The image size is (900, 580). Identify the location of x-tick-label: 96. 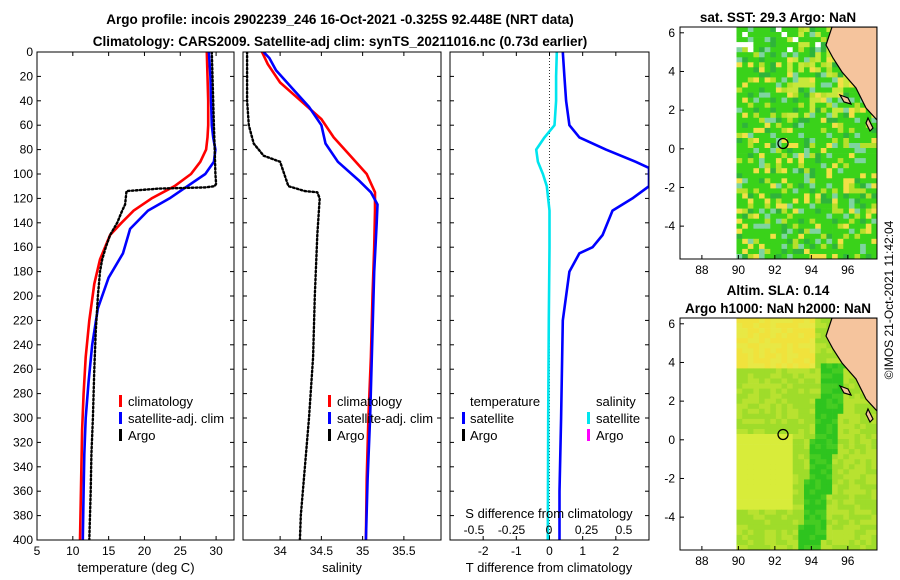
(848, 270).